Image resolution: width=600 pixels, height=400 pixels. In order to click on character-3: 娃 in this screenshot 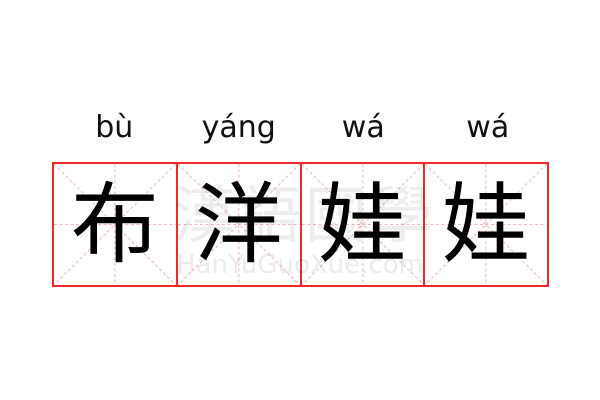, I will do `click(362, 224)`.